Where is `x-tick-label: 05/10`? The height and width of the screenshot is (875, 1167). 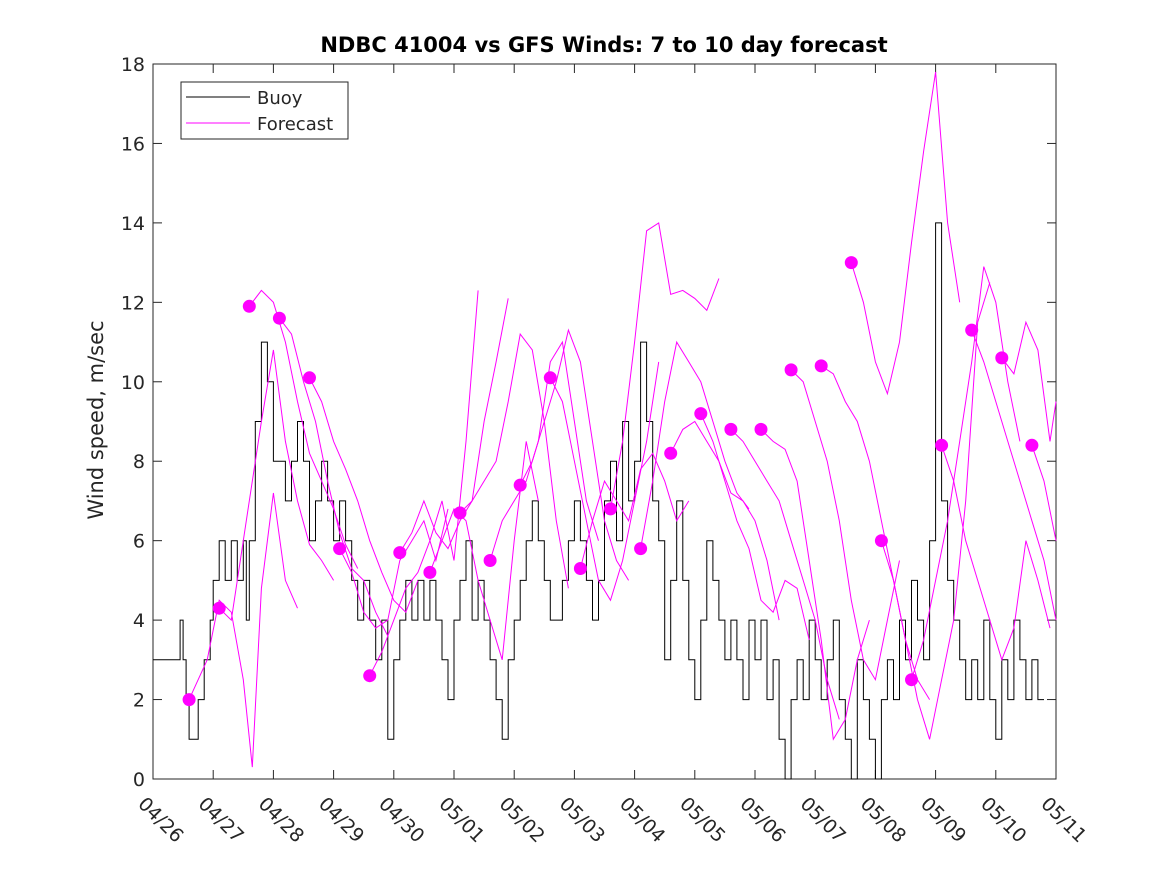 x-tick-label: 05/10 is located at coordinates (1003, 820).